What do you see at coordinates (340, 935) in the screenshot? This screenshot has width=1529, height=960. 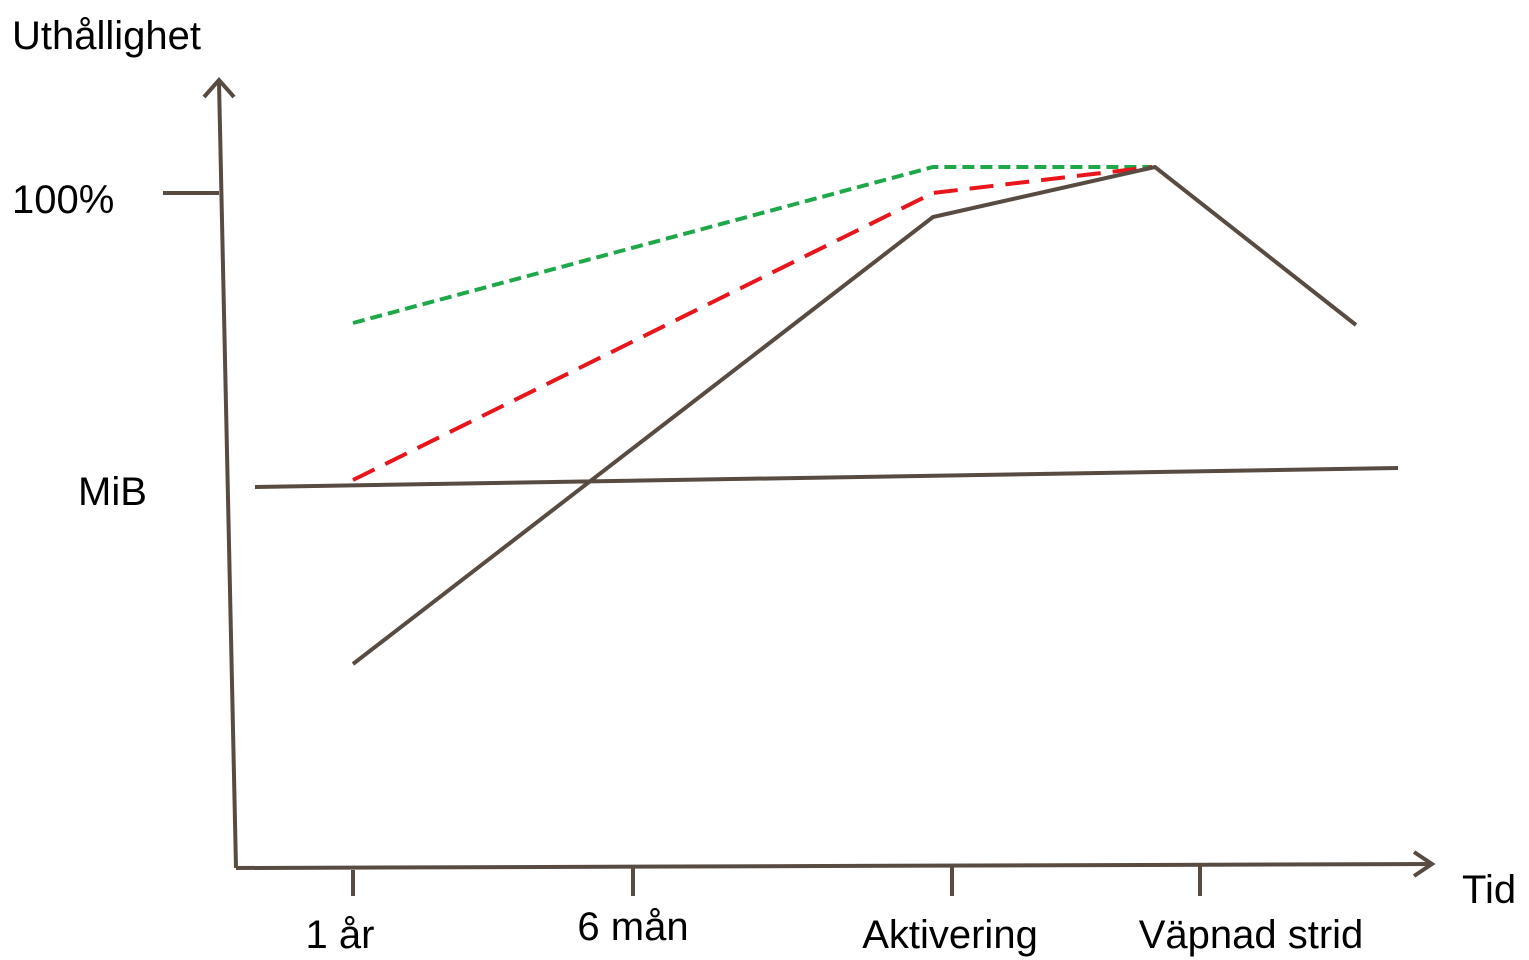 I see `x-tick-label-1-ar: 1 år` at bounding box center [340, 935].